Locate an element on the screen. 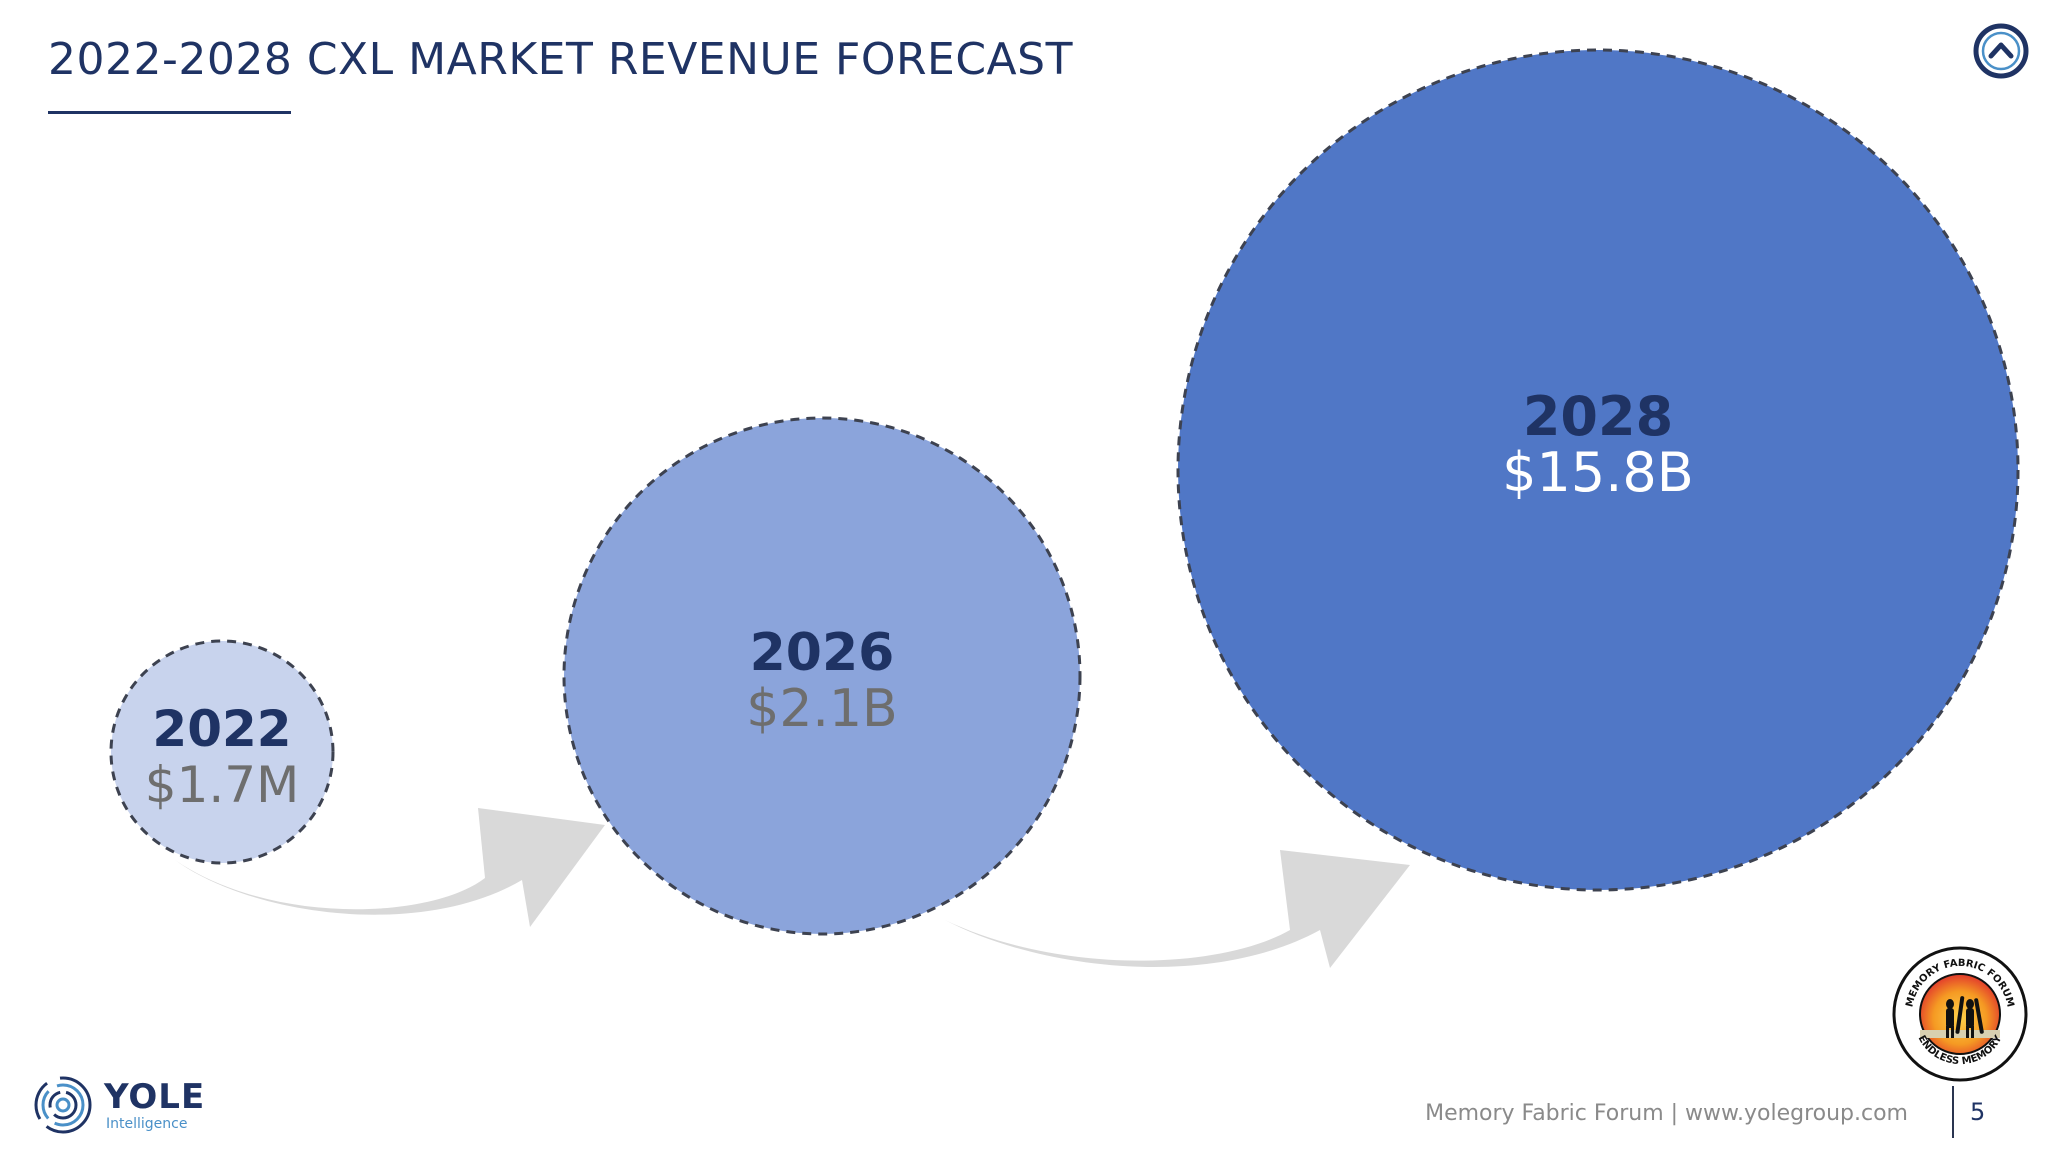 The image size is (2048, 1152). yole-subtitle: Intelligence is located at coordinates (147, 1124).